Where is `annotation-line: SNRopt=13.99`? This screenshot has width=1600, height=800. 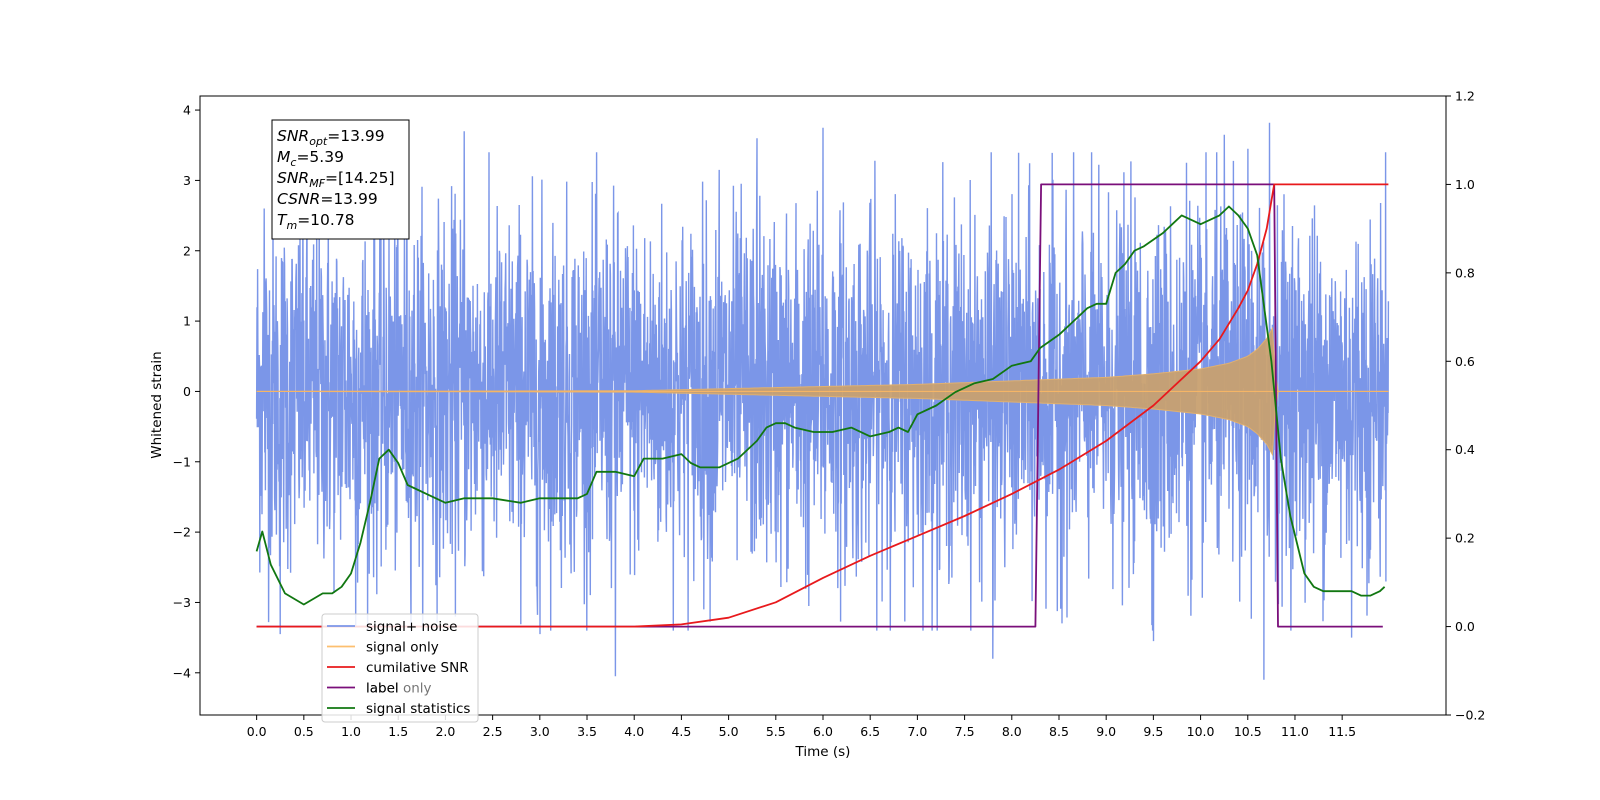
annotation-line: SNRopt=13.99 is located at coordinates (331, 137).